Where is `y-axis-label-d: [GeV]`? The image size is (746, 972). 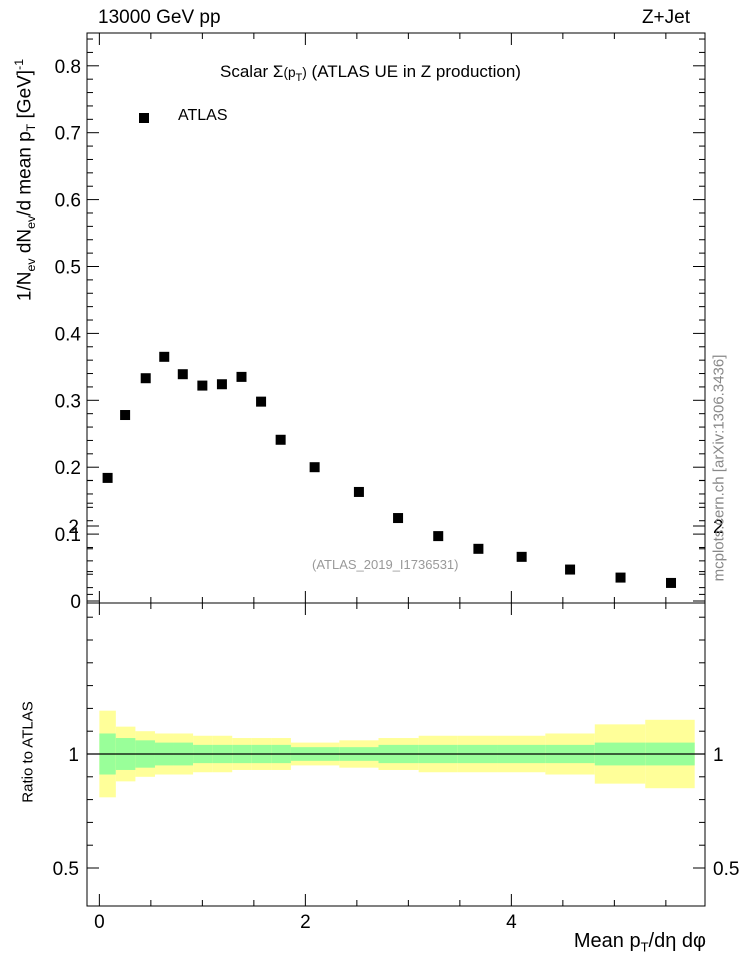
y-axis-label-d: [GeV] is located at coordinates (25, 96).